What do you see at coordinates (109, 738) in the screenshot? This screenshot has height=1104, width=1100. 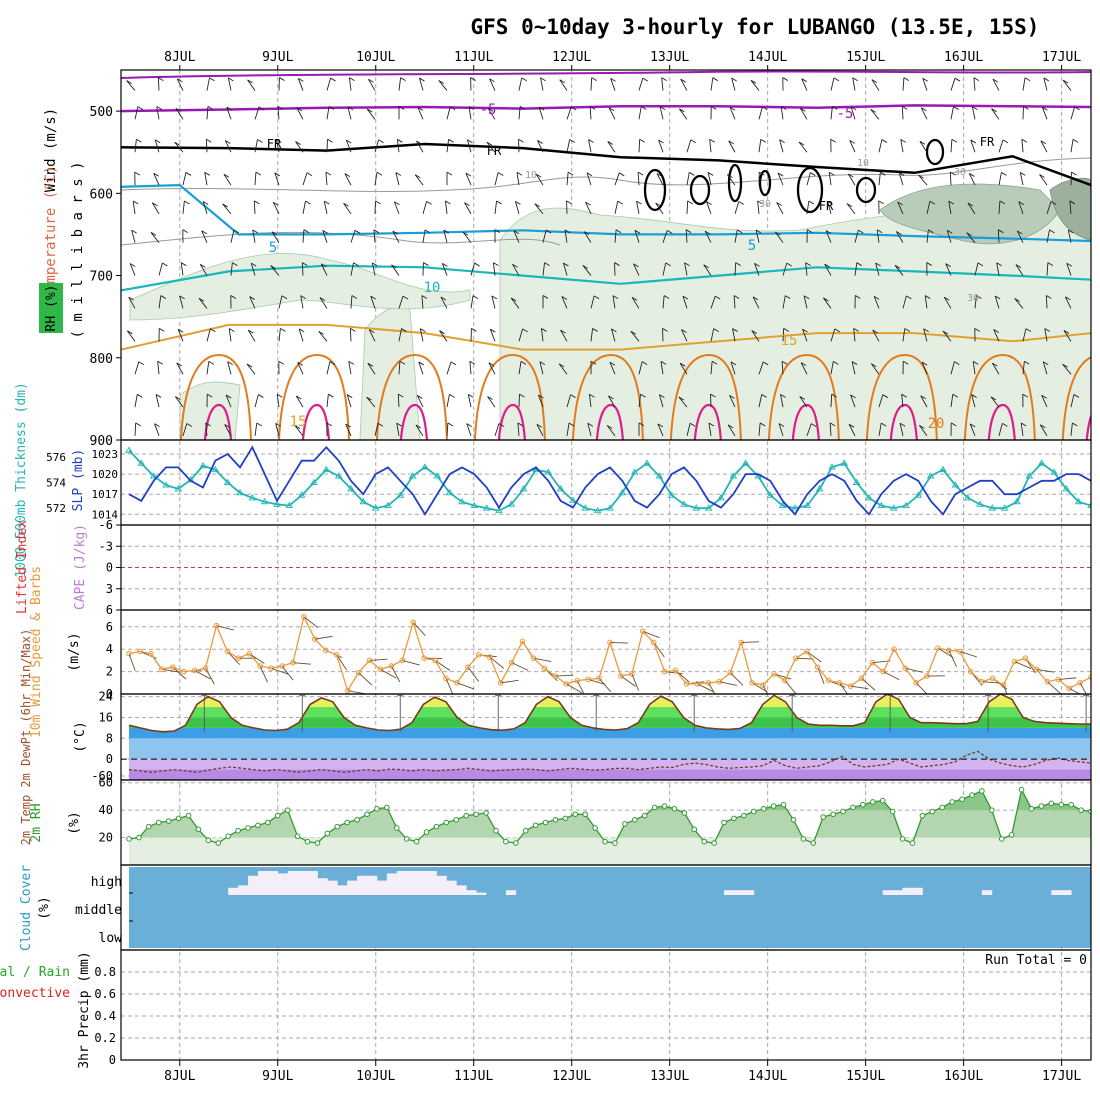 I see `temp-tick-label: 8` at bounding box center [109, 738].